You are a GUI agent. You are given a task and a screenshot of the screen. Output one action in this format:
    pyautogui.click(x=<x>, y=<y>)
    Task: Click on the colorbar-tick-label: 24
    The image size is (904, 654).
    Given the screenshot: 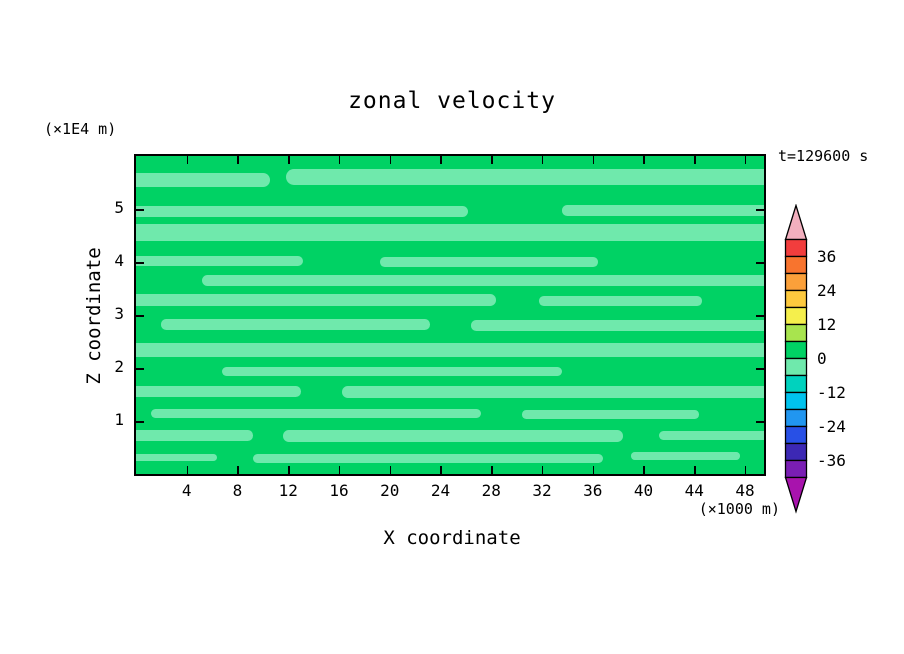 What is the action you would take?
    pyautogui.click(x=827, y=290)
    